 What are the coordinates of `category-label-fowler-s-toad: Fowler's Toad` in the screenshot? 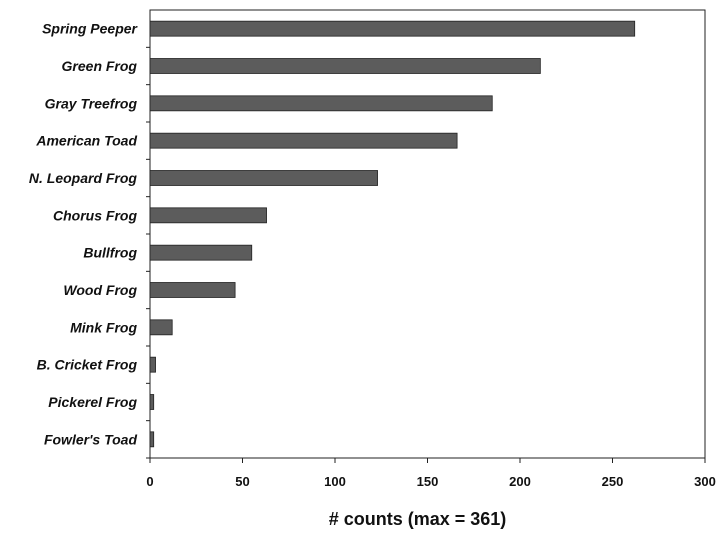 It's located at (90, 439).